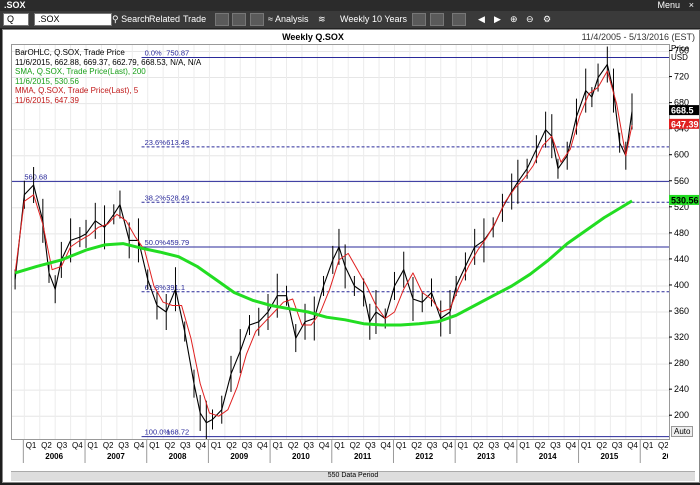  Describe the element at coordinates (195, 19) in the screenshot. I see `trade-button: Trade` at that location.